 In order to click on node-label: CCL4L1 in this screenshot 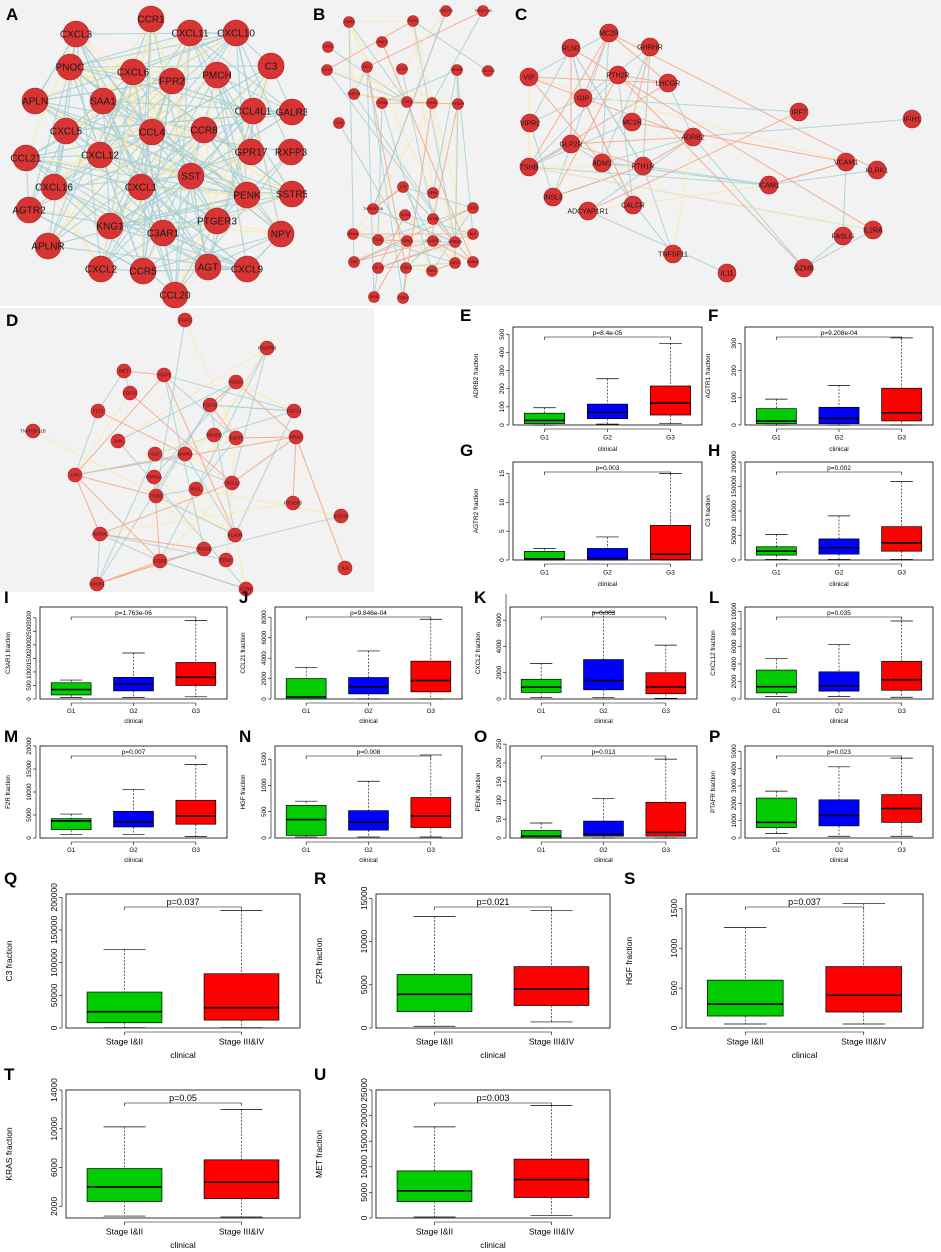, I will do `click(253, 112)`.